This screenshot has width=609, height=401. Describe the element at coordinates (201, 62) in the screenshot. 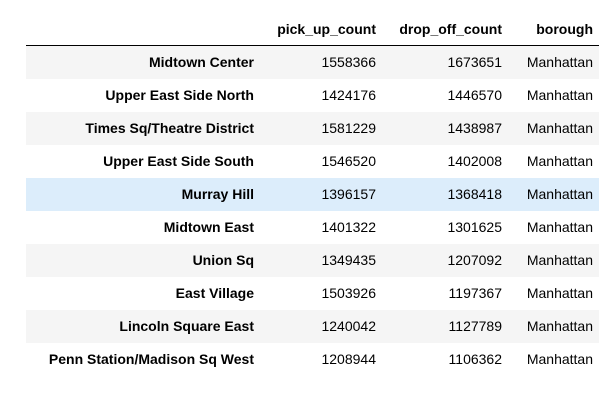

I see `row-index-zone: Midtown Center` at that location.